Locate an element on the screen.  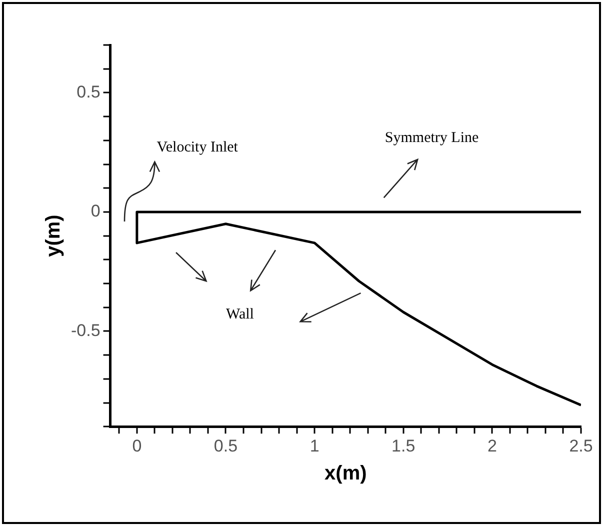
x-tick-label: 2 is located at coordinates (492, 446).